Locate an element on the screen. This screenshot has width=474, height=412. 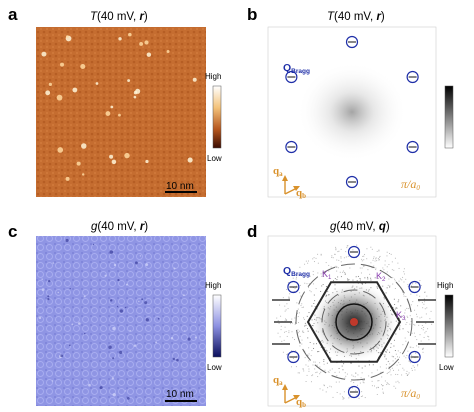
bragg-label-d: QBragg is located at coordinates (296, 271).